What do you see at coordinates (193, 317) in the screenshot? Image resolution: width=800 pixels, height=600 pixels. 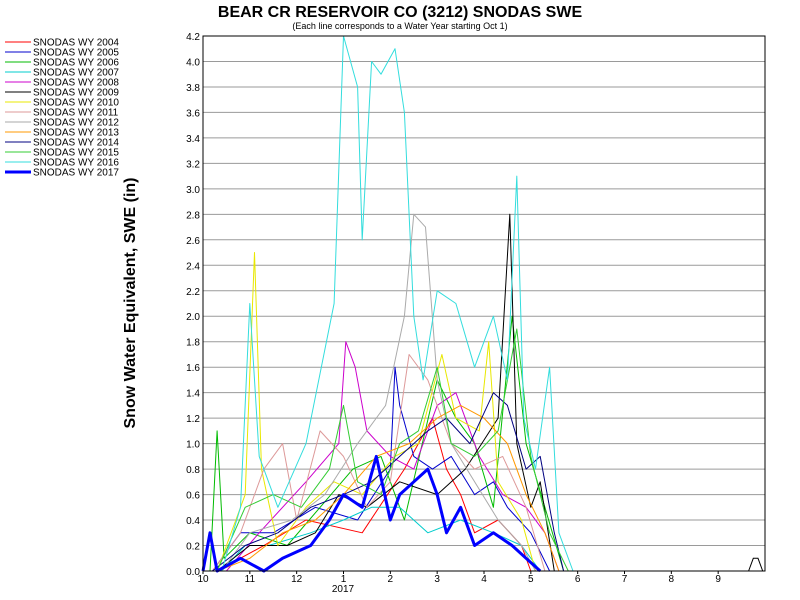 I see `y-tick-label: 2.0` at bounding box center [193, 317].